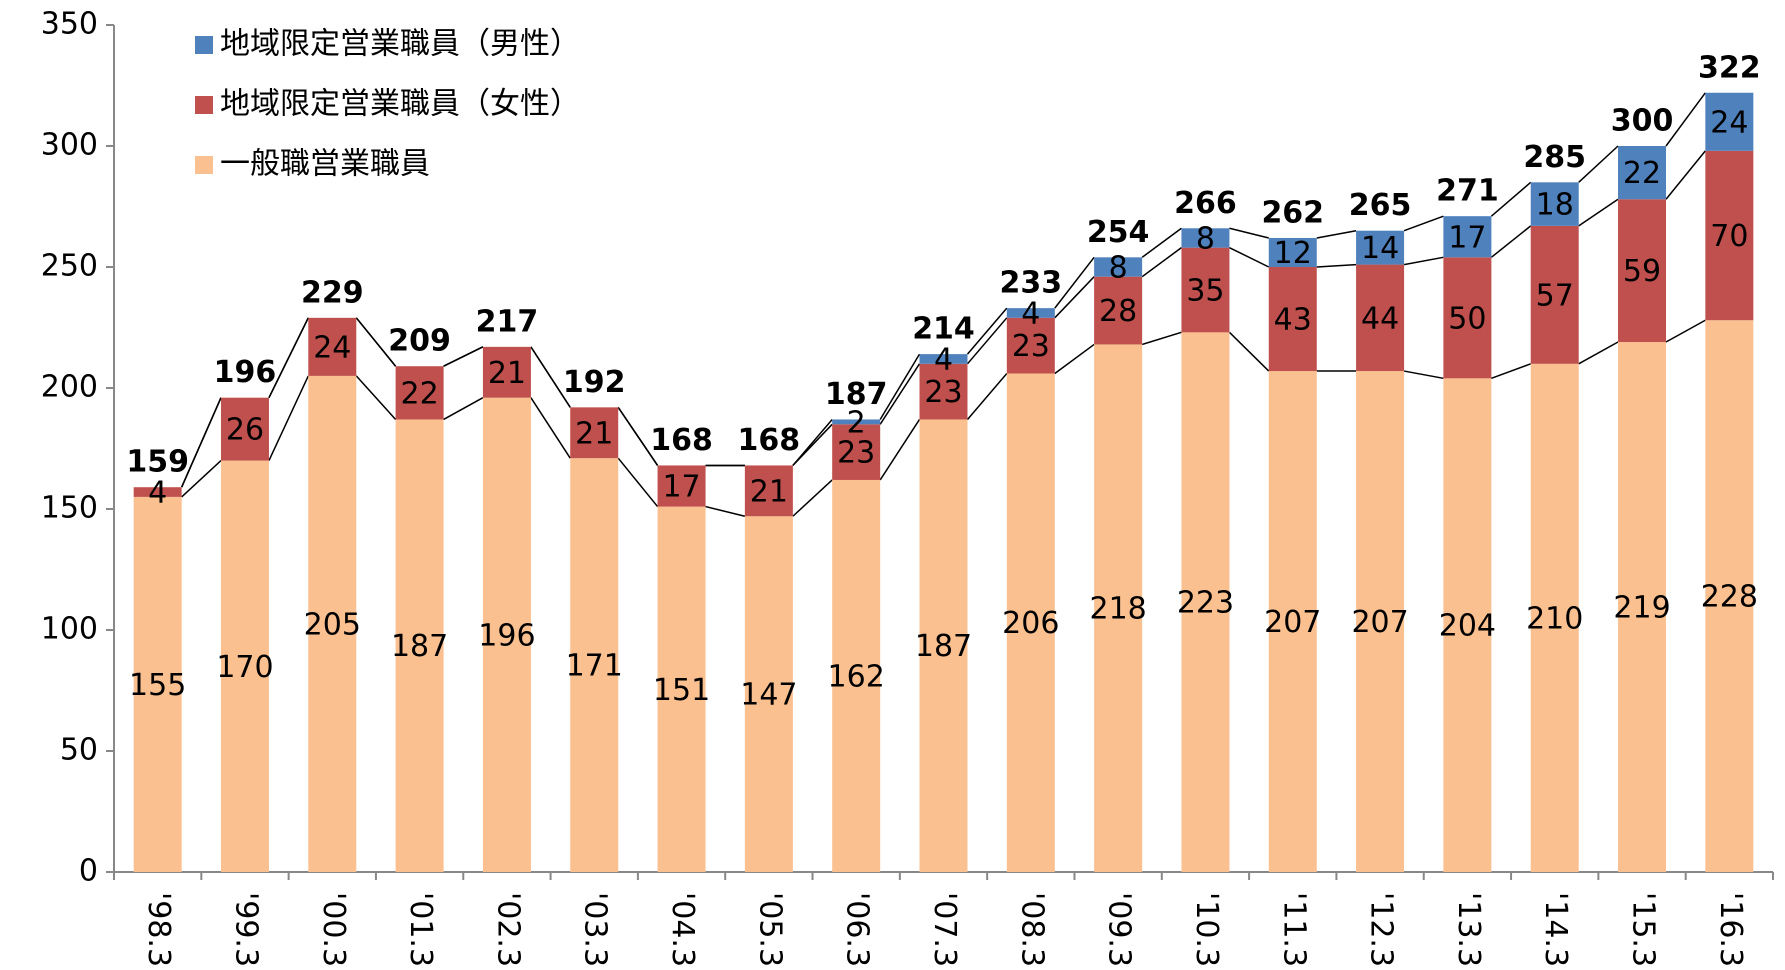 The height and width of the screenshot is (970, 1785). I want to click on value-label: 204, so click(1467, 626).